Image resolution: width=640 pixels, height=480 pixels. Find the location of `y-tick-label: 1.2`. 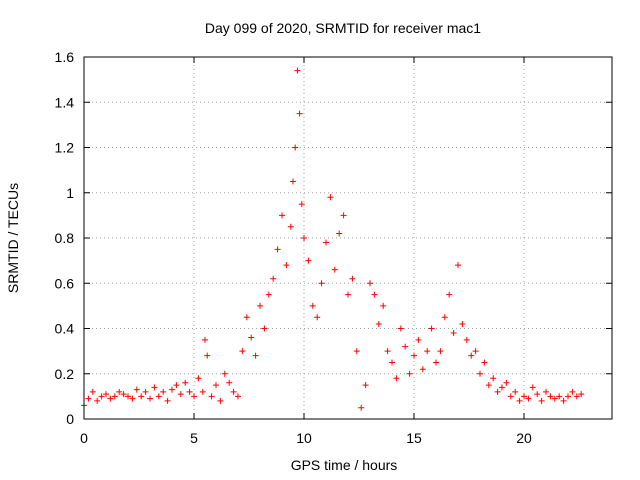

y-tick-label: 1.2 is located at coordinates (65, 148).